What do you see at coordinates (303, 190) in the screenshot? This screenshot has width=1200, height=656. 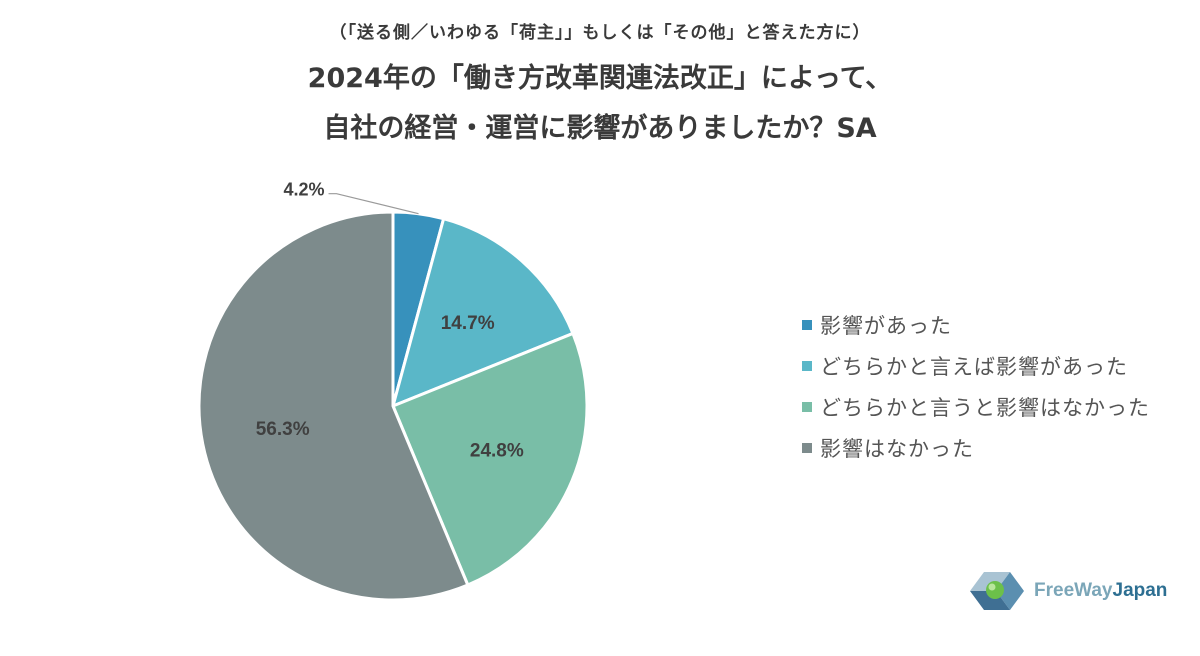 I see `slice-label: 4.2%` at bounding box center [303, 190].